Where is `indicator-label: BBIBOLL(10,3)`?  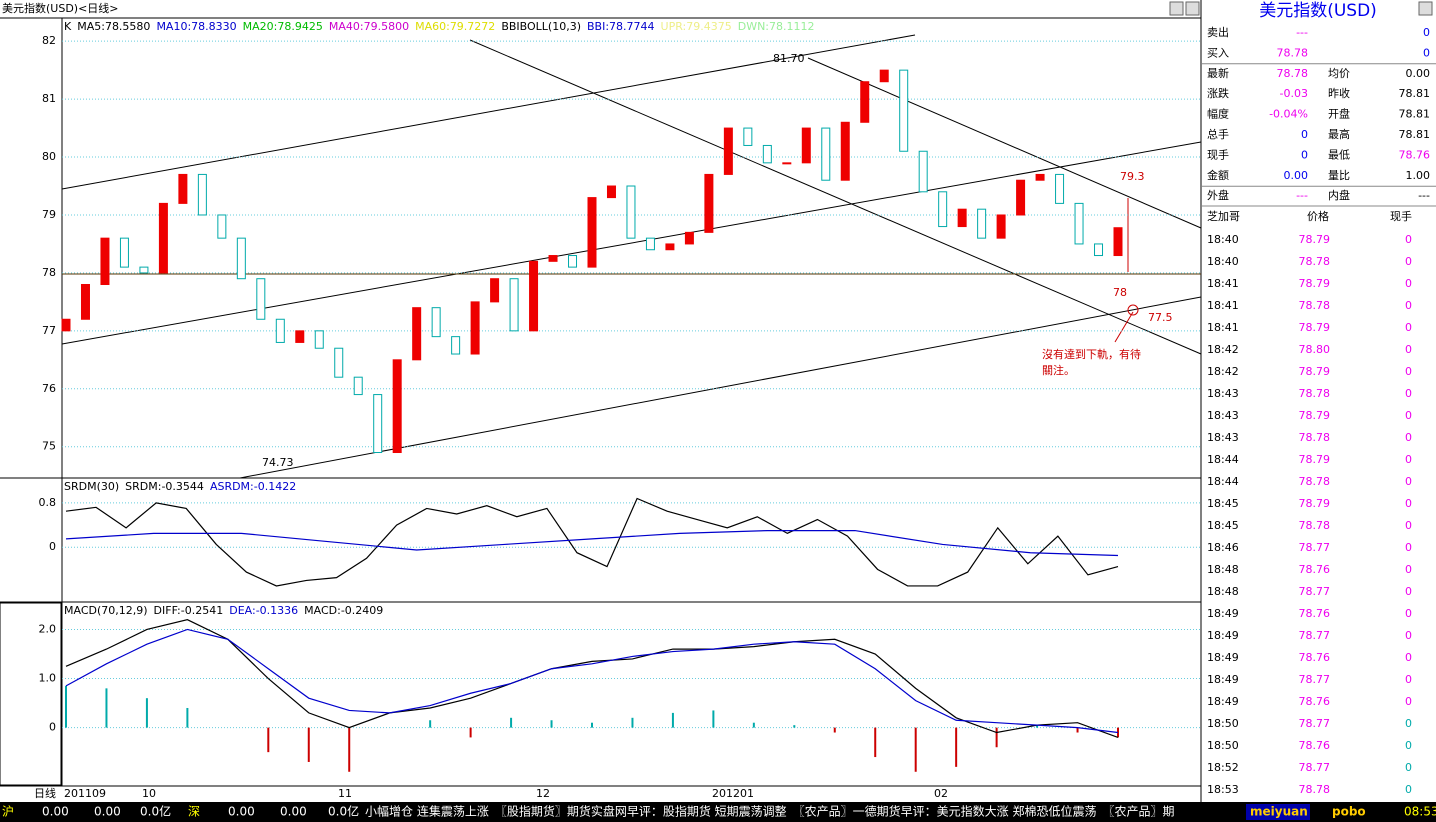
indicator-label: BBIBOLL(10,3) is located at coordinates (541, 26).